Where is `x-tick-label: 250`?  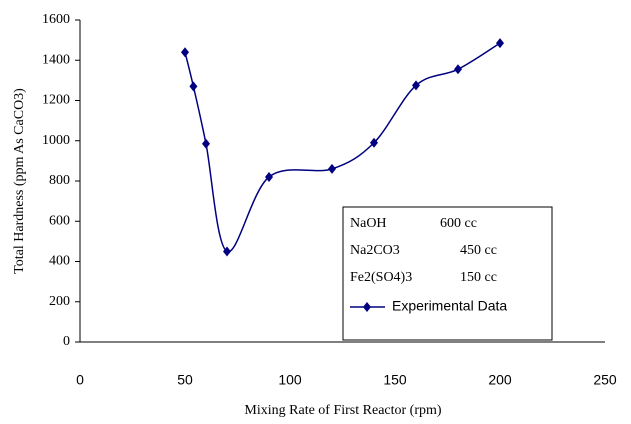 x-tick-label: 250 is located at coordinates (605, 380).